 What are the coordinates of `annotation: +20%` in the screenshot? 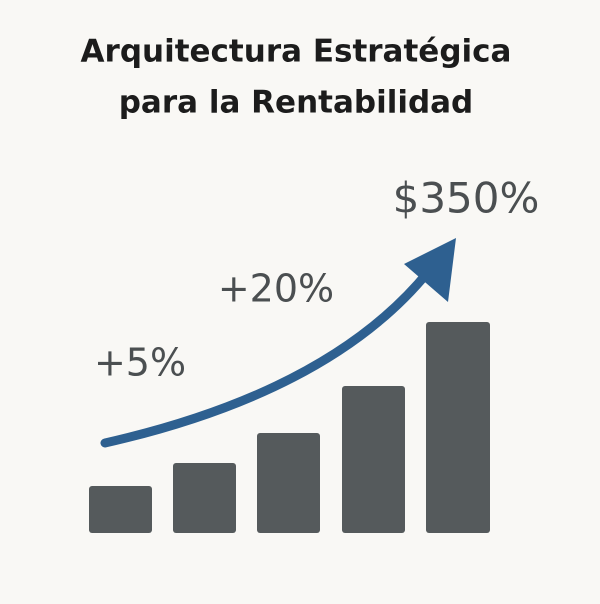 It's located at (276, 289).